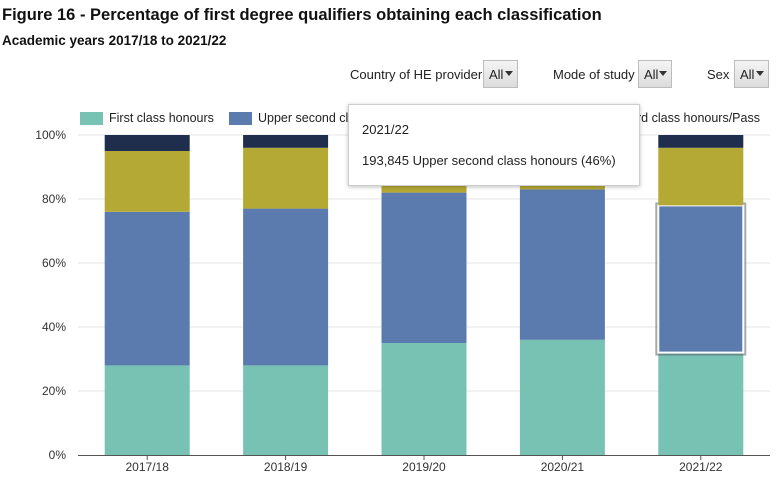 The height and width of the screenshot is (479, 777). Describe the element at coordinates (54, 263) in the screenshot. I see `y-tick-label: 60%` at that location.